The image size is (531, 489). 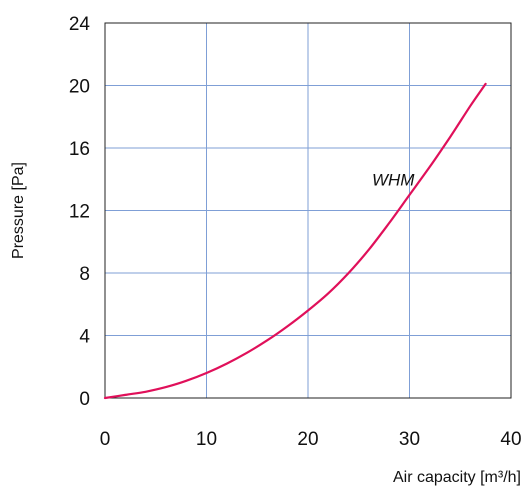 What do you see at coordinates (79, 87) in the screenshot?
I see `y-tick-label: 20` at bounding box center [79, 87].